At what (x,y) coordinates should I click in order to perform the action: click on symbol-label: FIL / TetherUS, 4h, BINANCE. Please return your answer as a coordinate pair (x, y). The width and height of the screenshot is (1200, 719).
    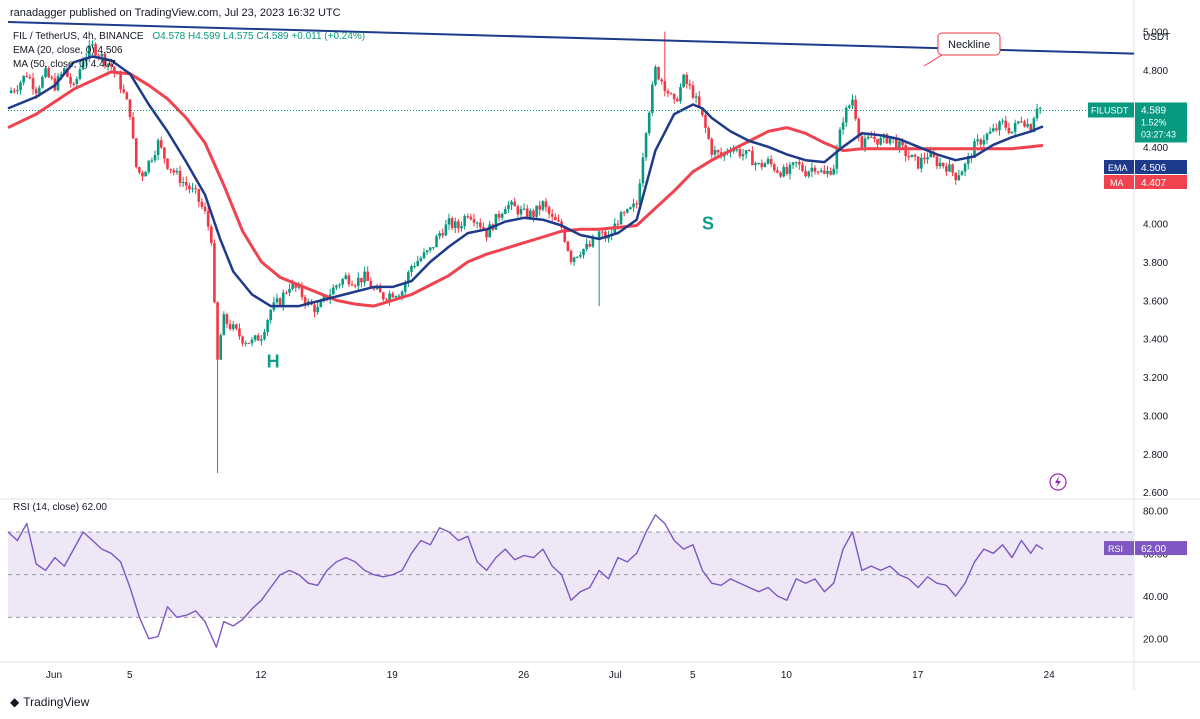
    Looking at the image, I should click on (78, 36).